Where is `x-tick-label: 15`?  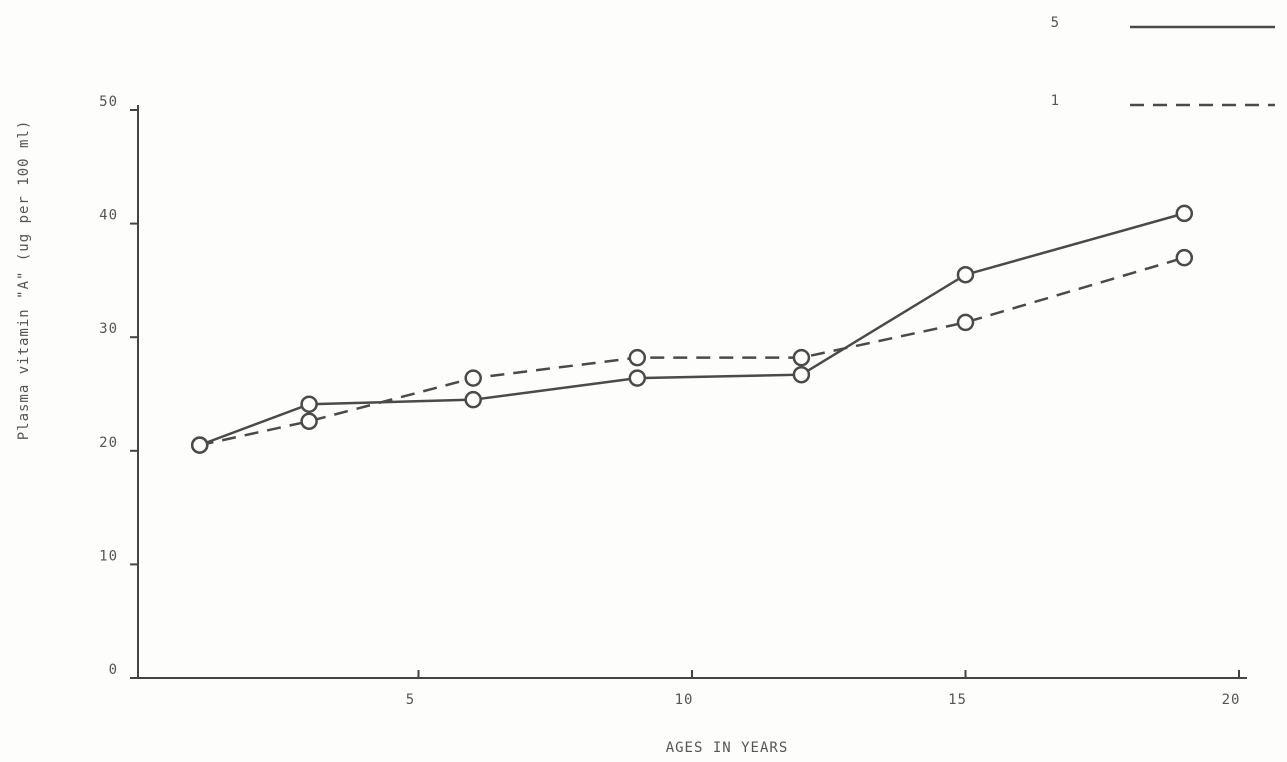 x-tick-label: 15 is located at coordinates (957, 700).